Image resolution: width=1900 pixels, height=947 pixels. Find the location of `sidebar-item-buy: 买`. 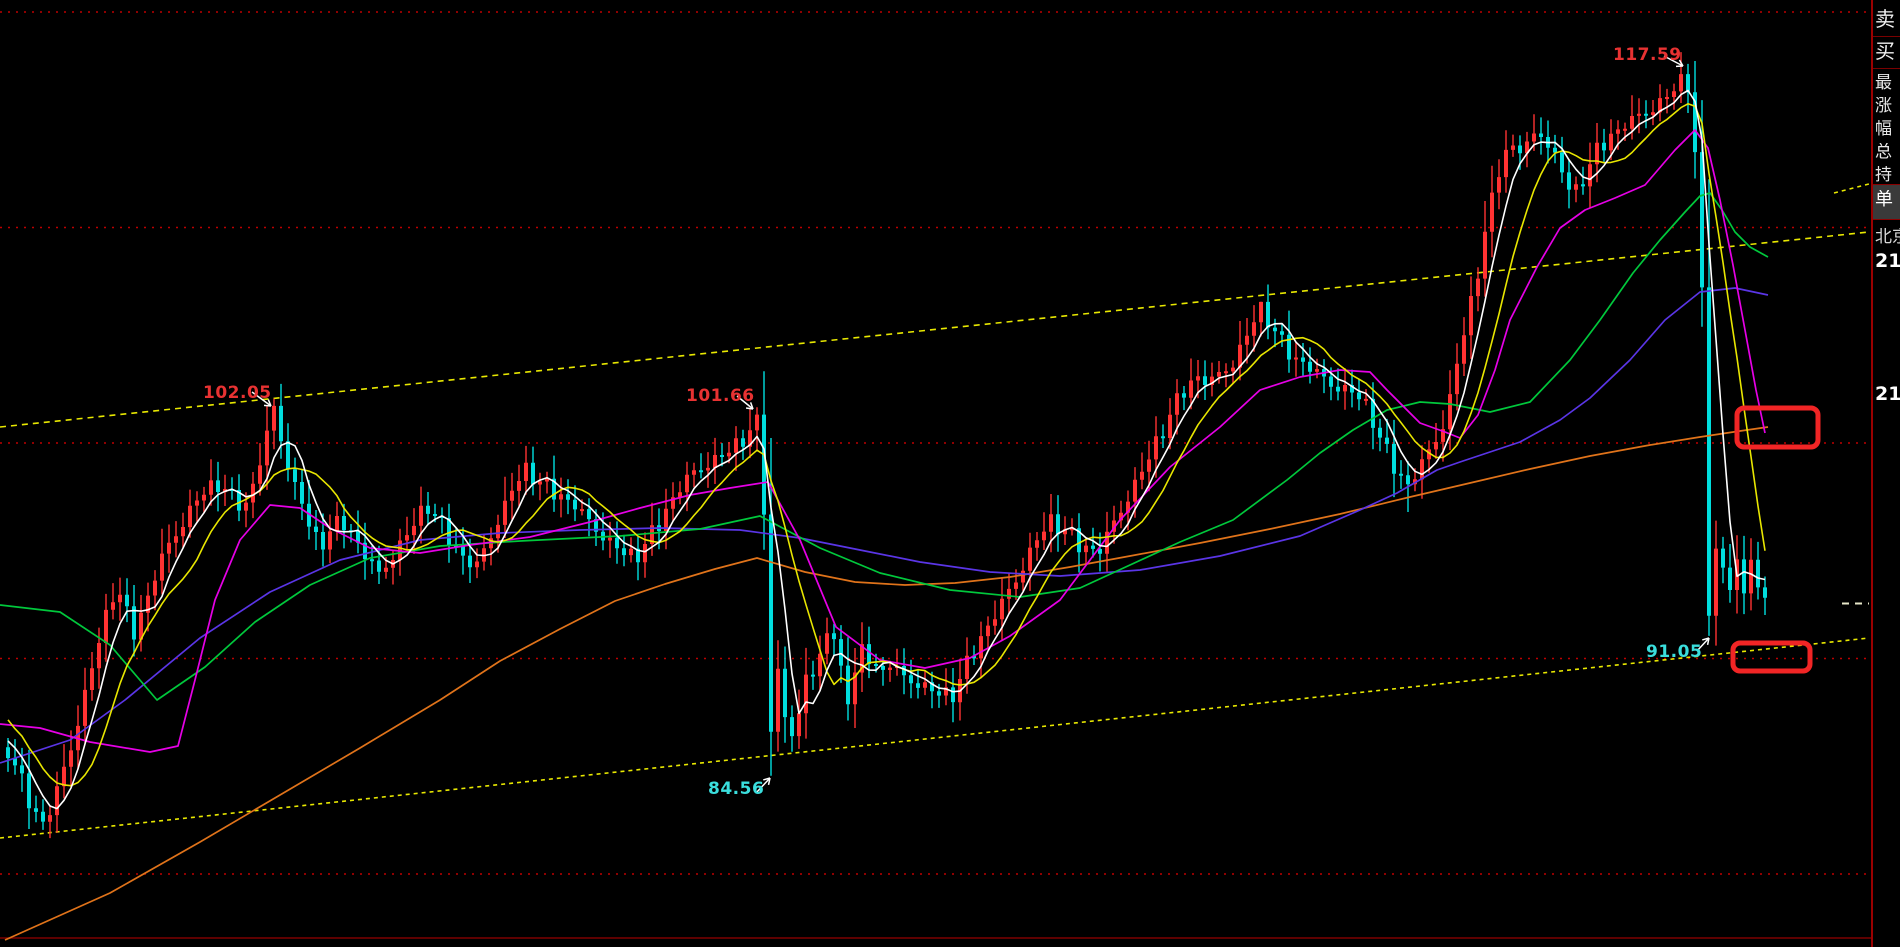

sidebar-item-buy: 买 is located at coordinates (1885, 51).